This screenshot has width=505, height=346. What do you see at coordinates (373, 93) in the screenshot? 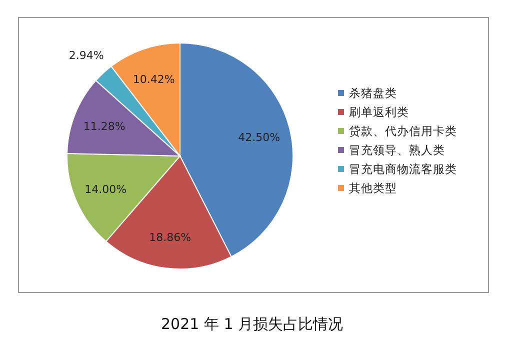
I see `legend-label: 杀猪盘类` at bounding box center [373, 93].